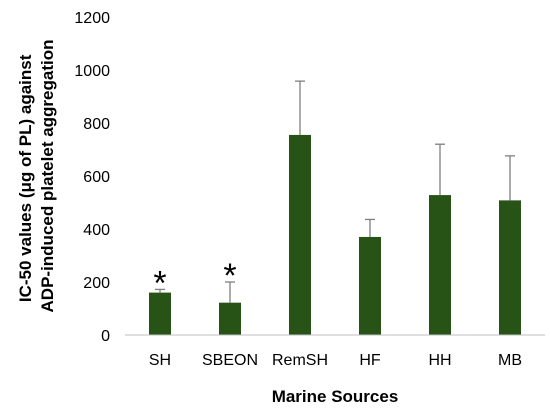  I want to click on y-axis-title-line-1: IC-50 values (μg of PL) against, so click(25, 178).